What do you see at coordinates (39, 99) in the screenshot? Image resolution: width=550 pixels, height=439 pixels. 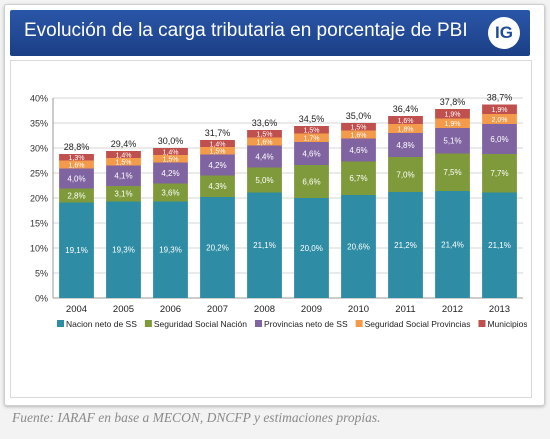 I see `y-tick-label: 40%` at bounding box center [39, 99].